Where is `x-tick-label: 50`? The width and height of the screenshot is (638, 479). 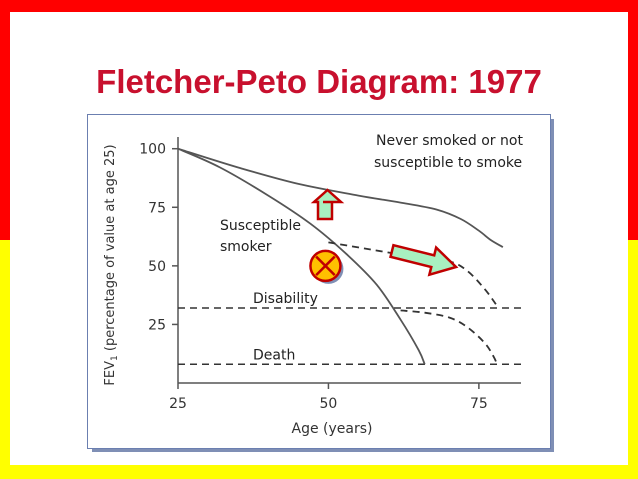
x-tick-label: 50 is located at coordinates (329, 404).